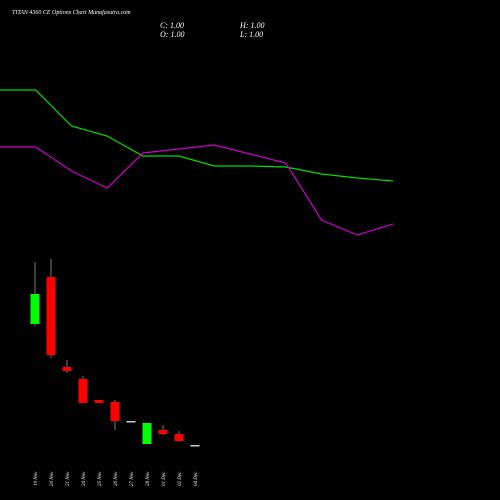 The image size is (500, 500). Describe the element at coordinates (172, 25) in the screenshot. I see `ohlc-label: C: 1.00` at that location.